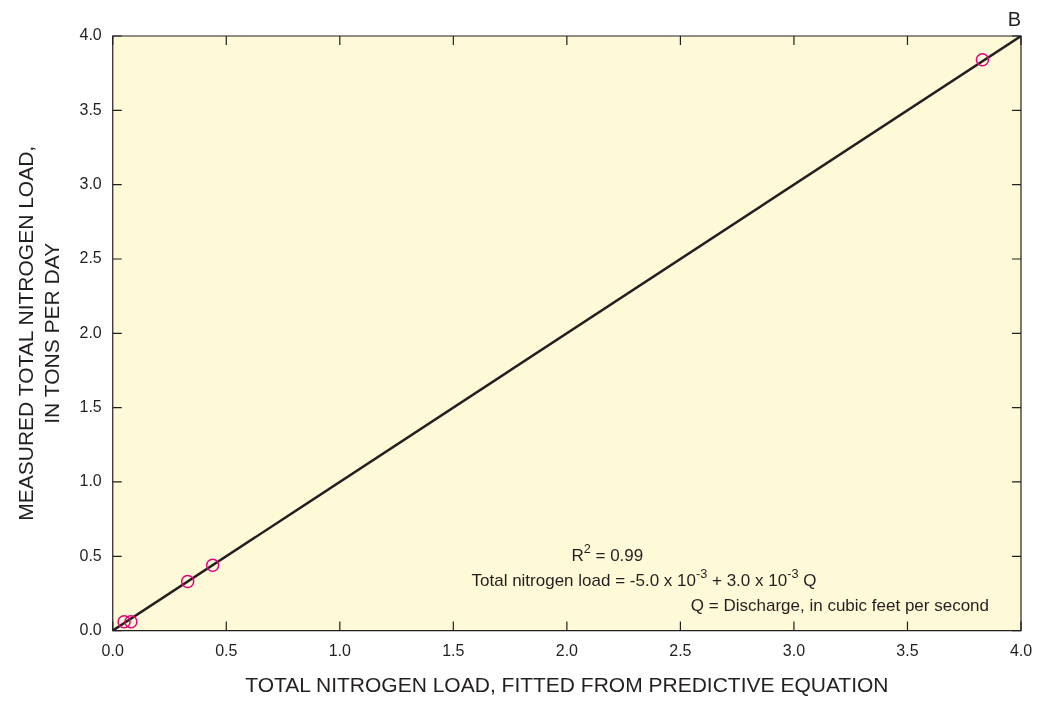 The width and height of the screenshot is (1047, 711). What do you see at coordinates (840, 605) in the screenshot?
I see `annotation: Q = Discharge, in cubic feet per second` at bounding box center [840, 605].